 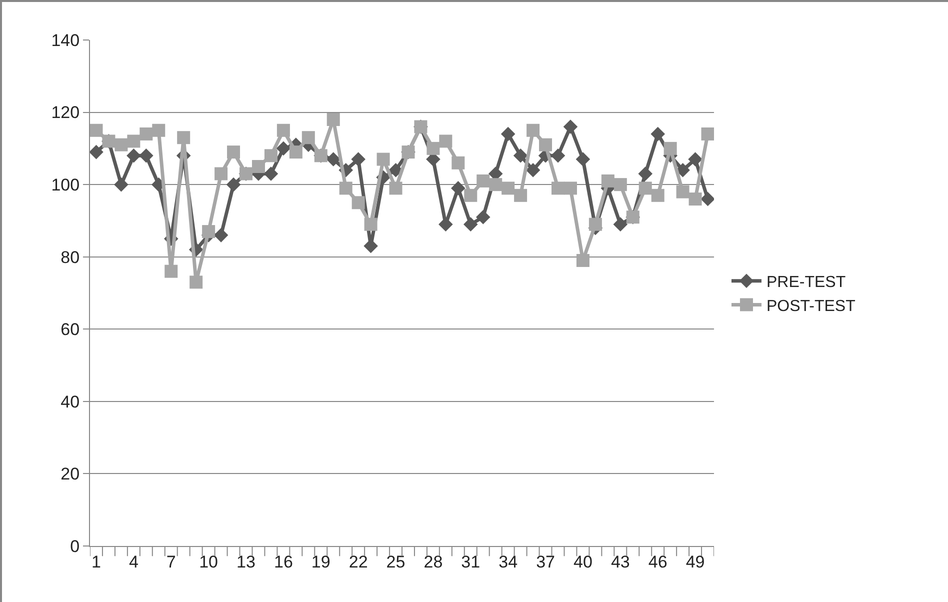 What do you see at coordinates (246, 562) in the screenshot?
I see `x-tick-label: 13` at bounding box center [246, 562].